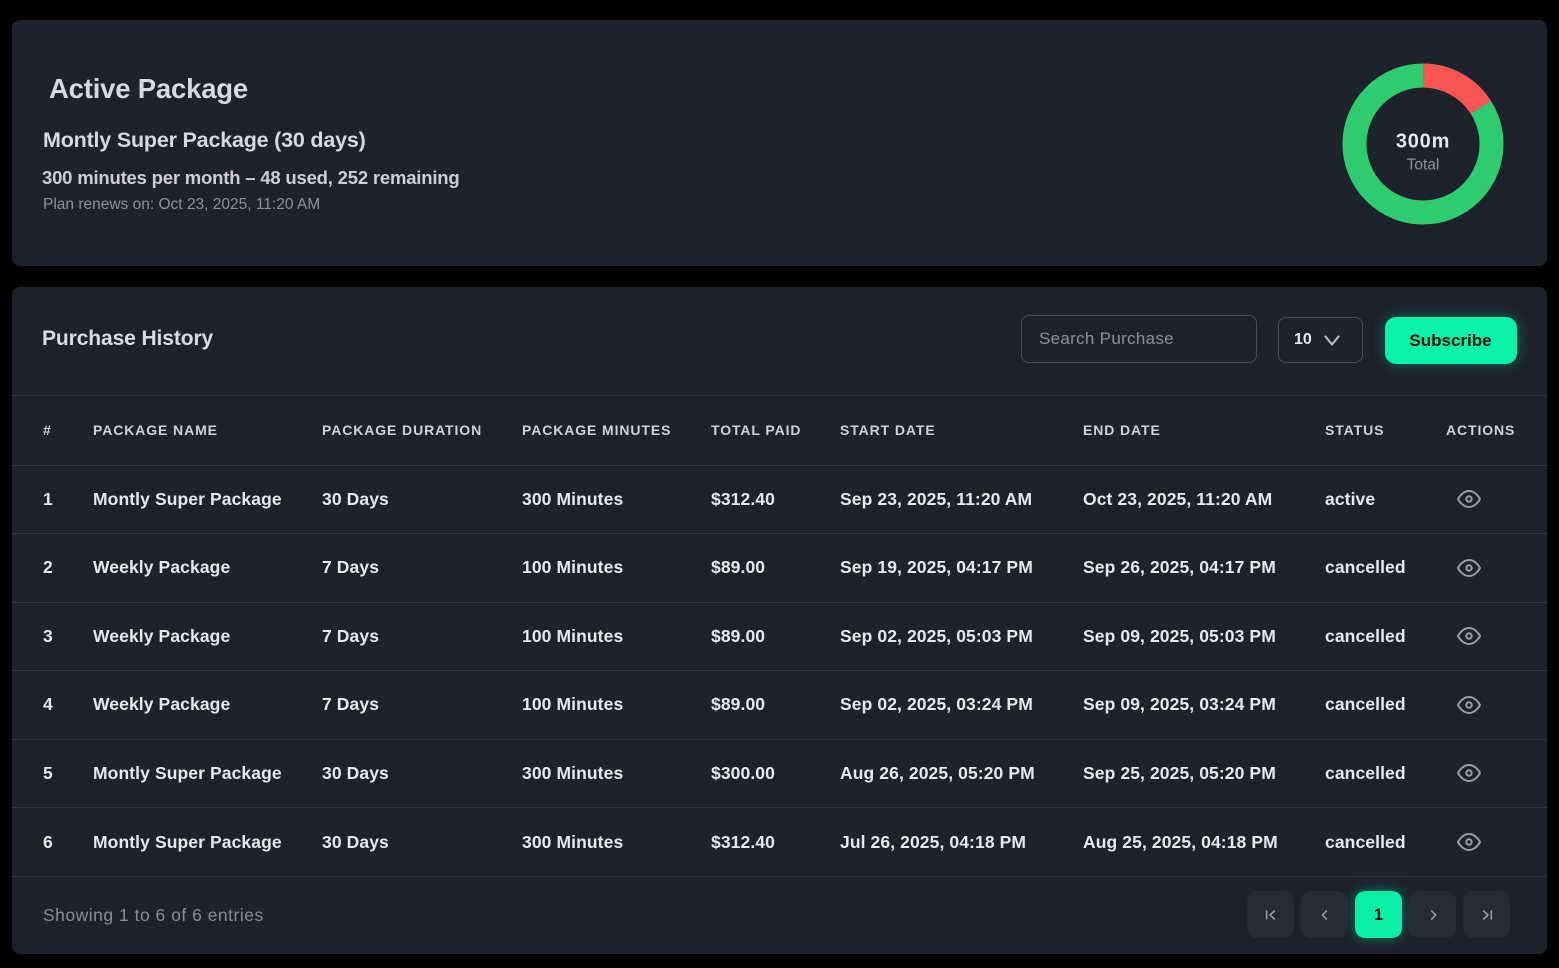 Image resolution: width=1559 pixels, height=968 pixels. I want to click on svg-text: Total, so click(1422, 164).